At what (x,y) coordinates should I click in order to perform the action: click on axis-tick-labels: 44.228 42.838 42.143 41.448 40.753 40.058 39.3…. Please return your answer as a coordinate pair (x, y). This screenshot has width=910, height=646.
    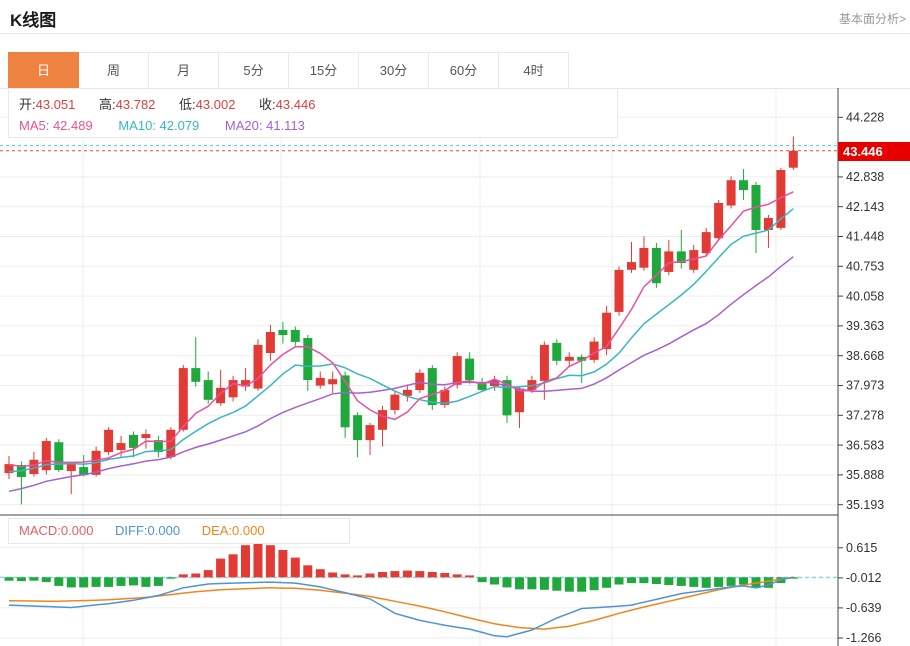
    Looking at the image, I should click on (861, 378).